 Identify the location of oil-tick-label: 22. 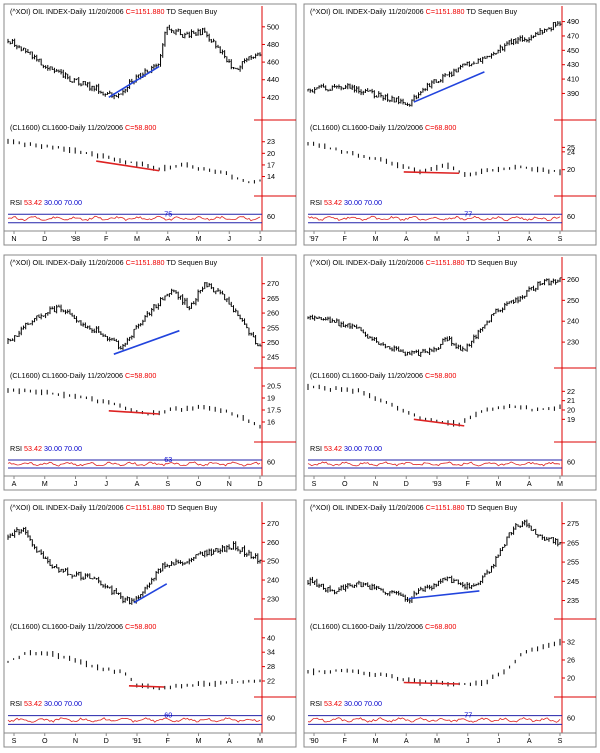
(571, 391).